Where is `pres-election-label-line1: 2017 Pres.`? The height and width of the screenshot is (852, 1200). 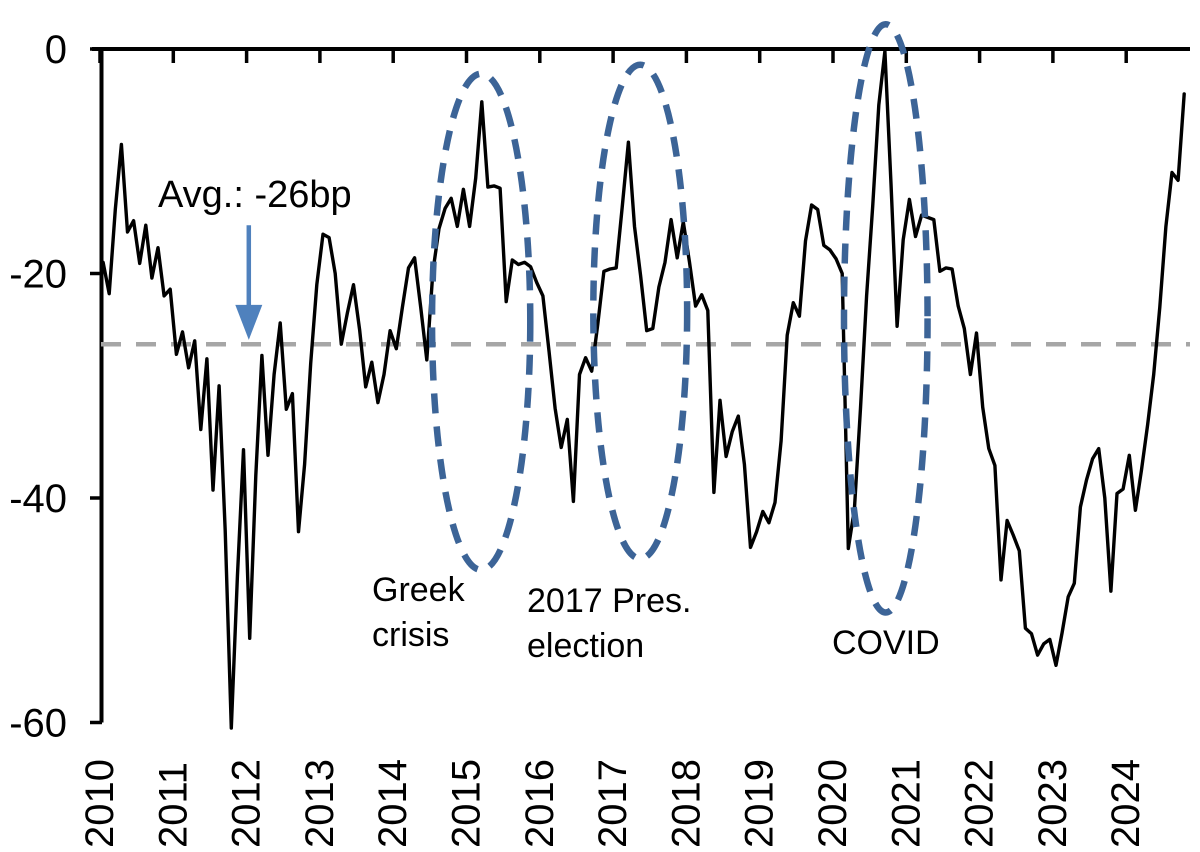 pres-election-label-line1: 2017 Pres. is located at coordinates (609, 601).